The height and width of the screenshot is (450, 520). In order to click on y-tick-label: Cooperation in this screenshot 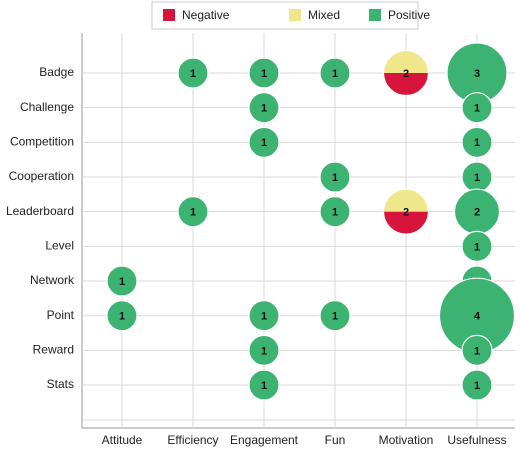, I will do `click(41, 176)`.